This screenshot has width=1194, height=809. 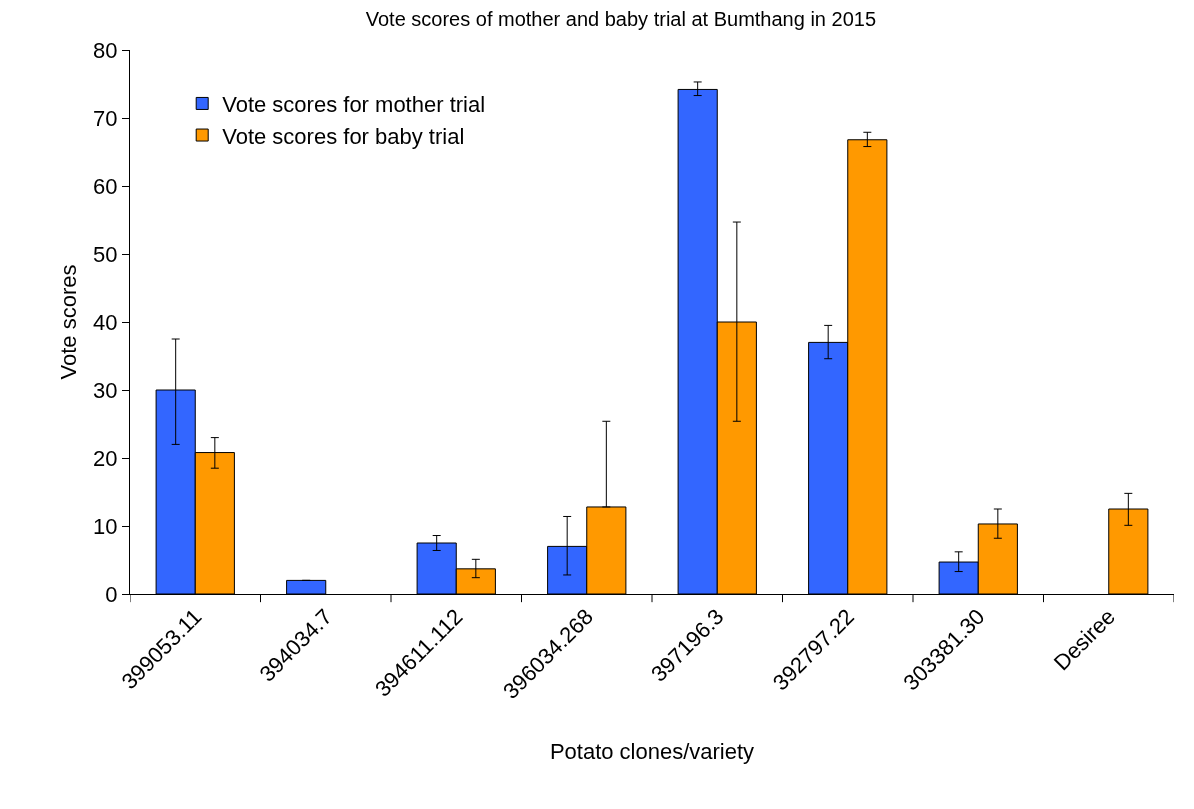 What do you see at coordinates (621, 19) in the screenshot?
I see `chart-title: Vote scores of mother and baby trial at Bumthang in 2015` at bounding box center [621, 19].